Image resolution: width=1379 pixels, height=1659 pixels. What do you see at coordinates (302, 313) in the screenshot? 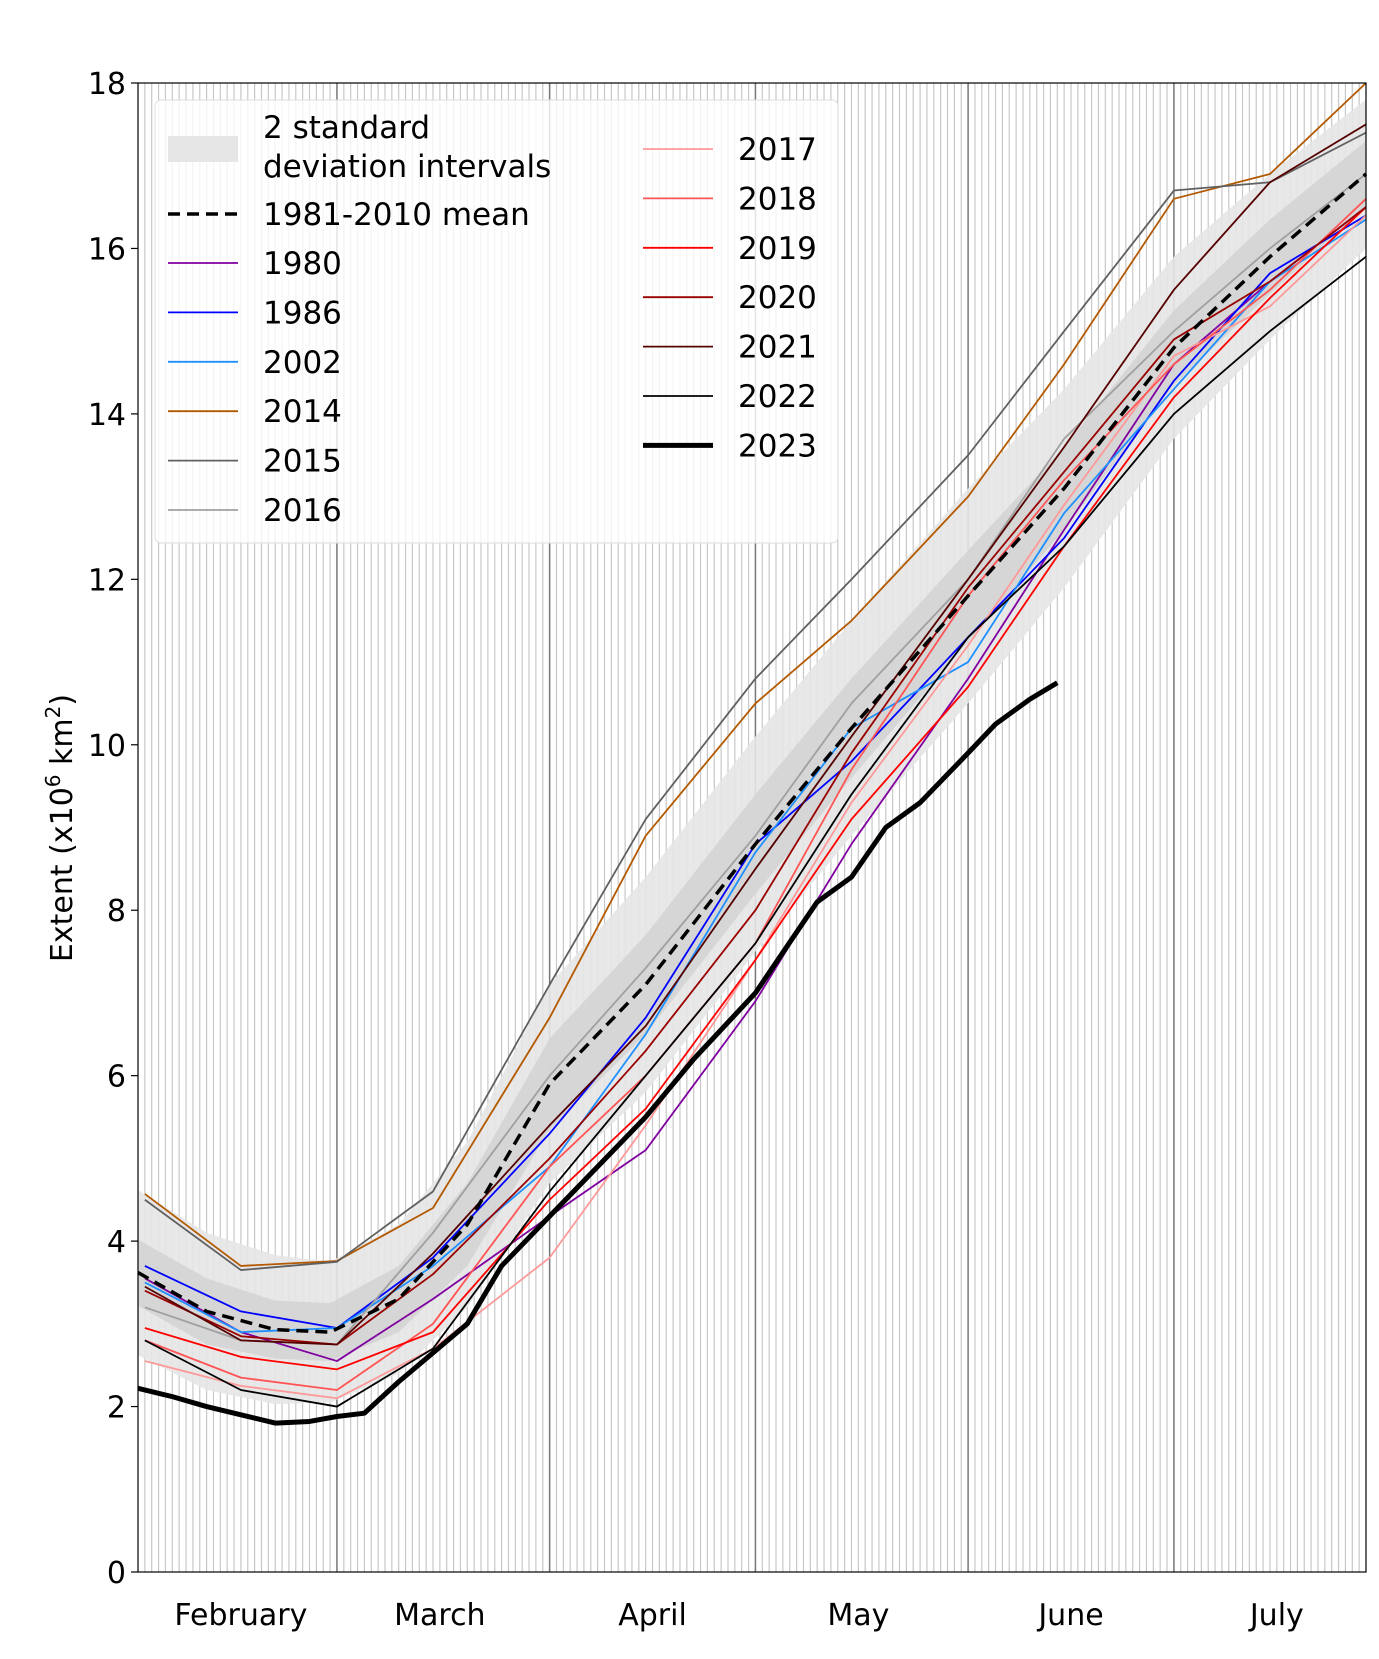
I see `legend-label-1986: 1986` at bounding box center [302, 313].